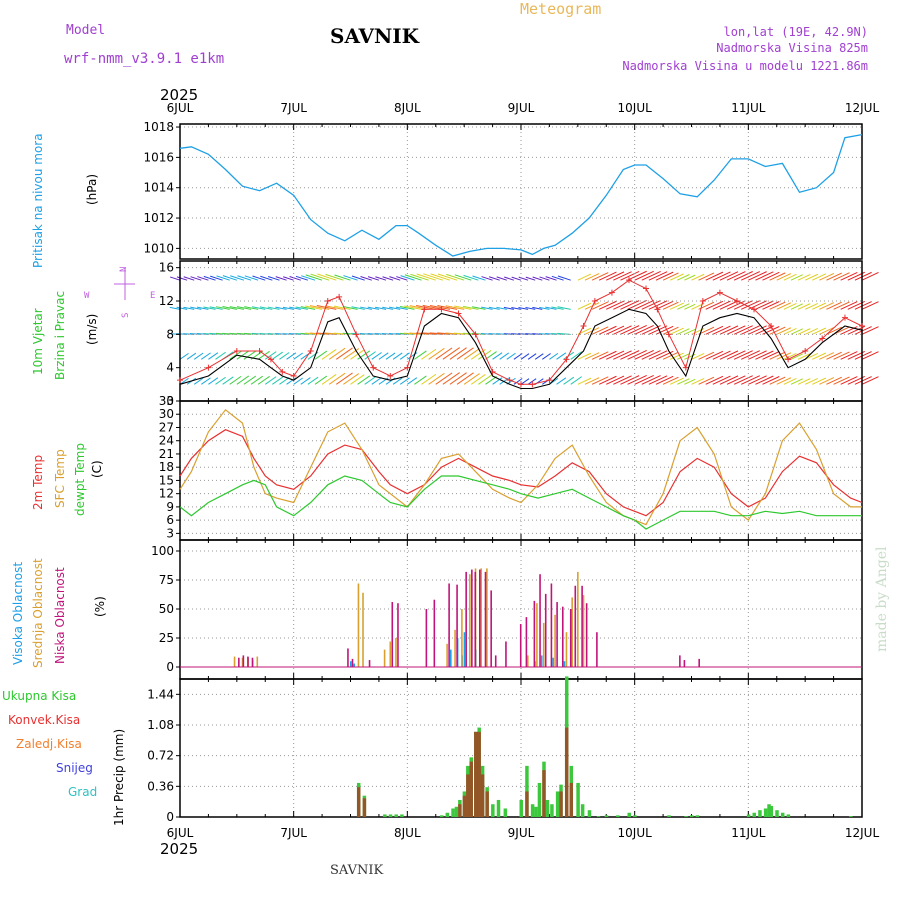 This screenshot has height=900, width=900. I want to click on product-title: Meteogram, so click(560, 9).